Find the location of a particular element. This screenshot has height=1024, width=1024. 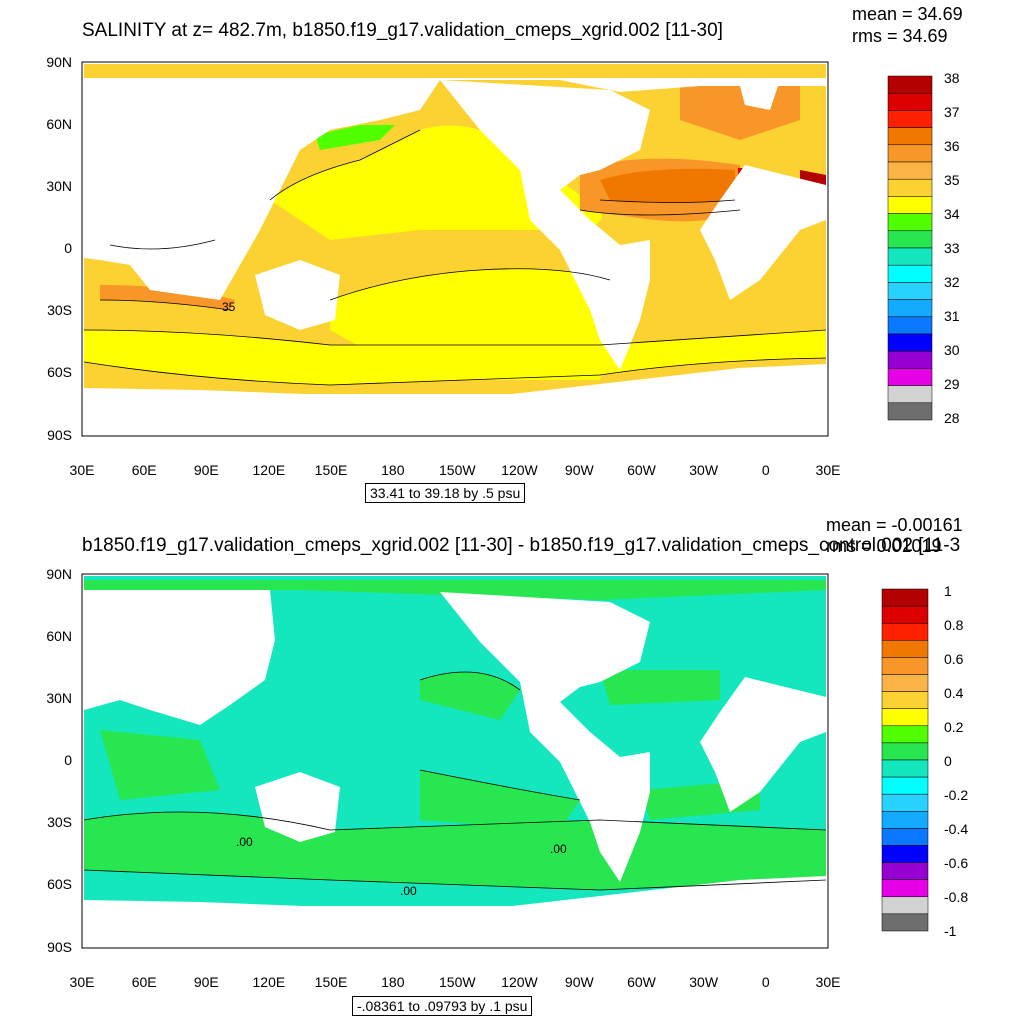

panel2-lat-label: 30S is located at coordinates (59, 822).